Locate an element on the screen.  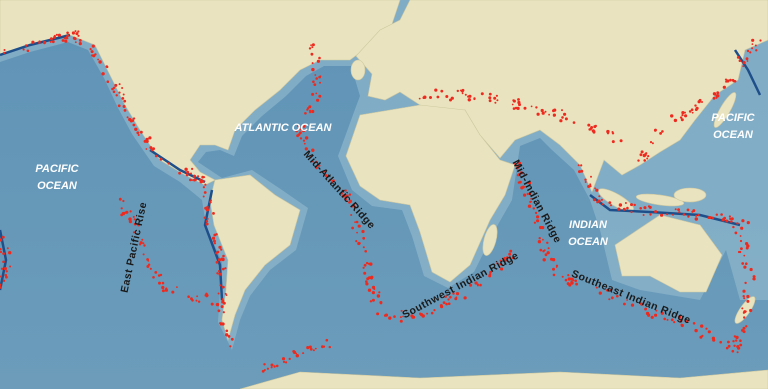
ocean-label: PACIFIC is located at coordinates (733, 118).